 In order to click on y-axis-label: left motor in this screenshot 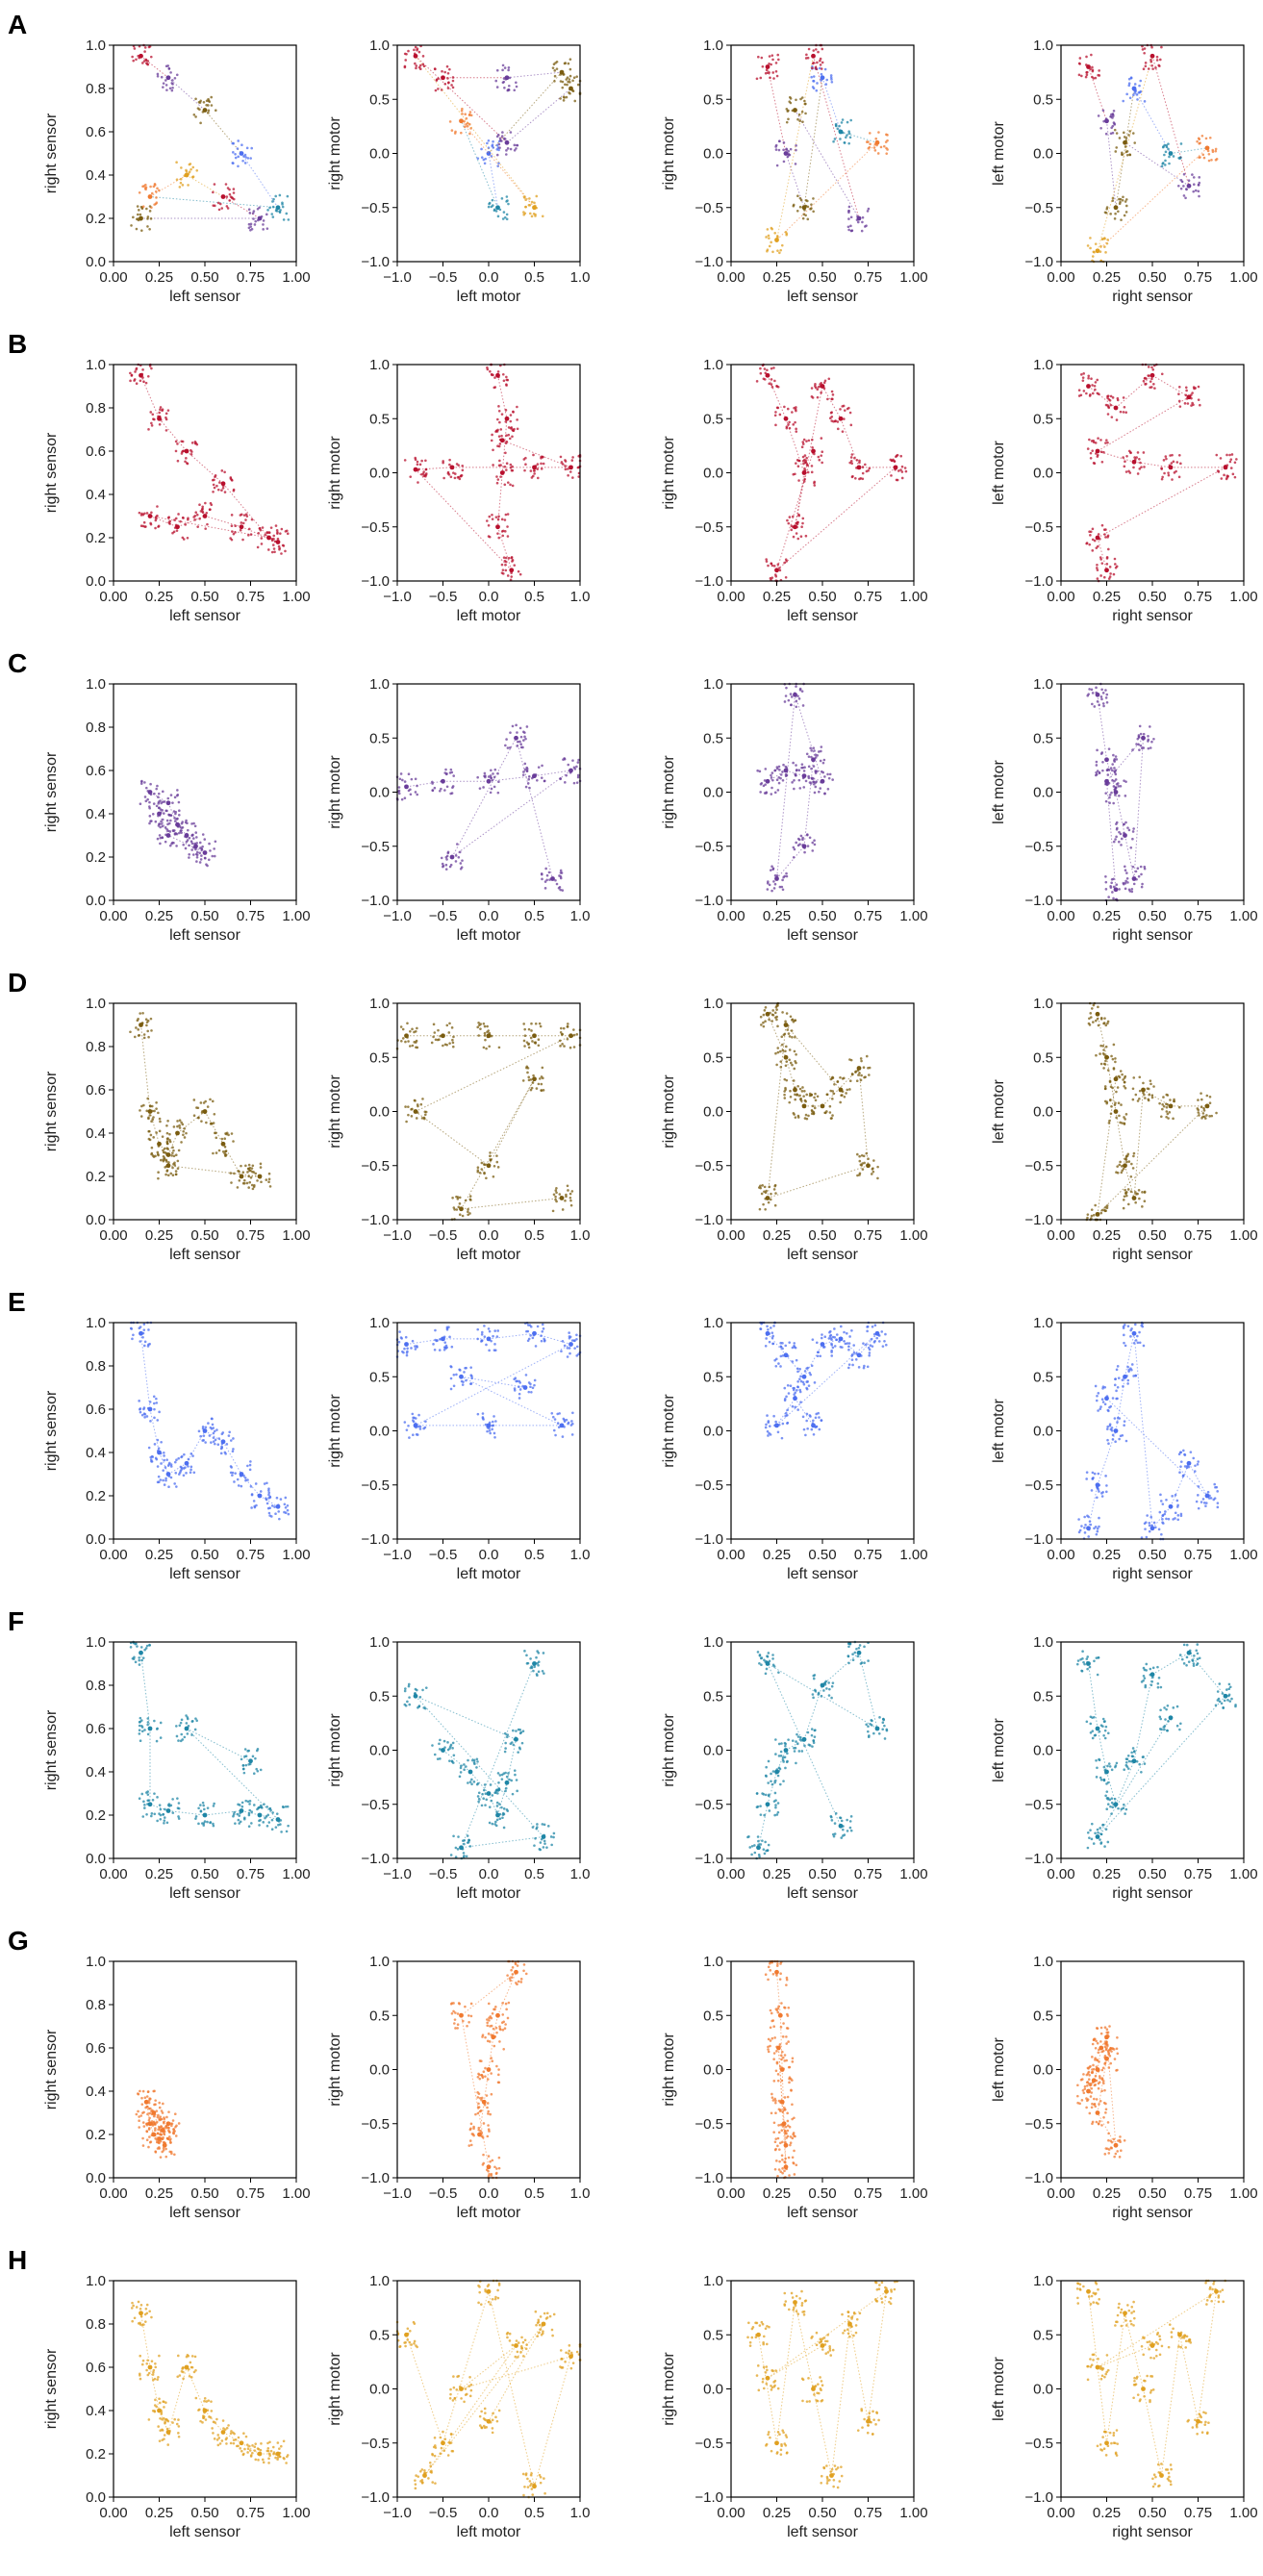, I will do `click(999, 1111)`.